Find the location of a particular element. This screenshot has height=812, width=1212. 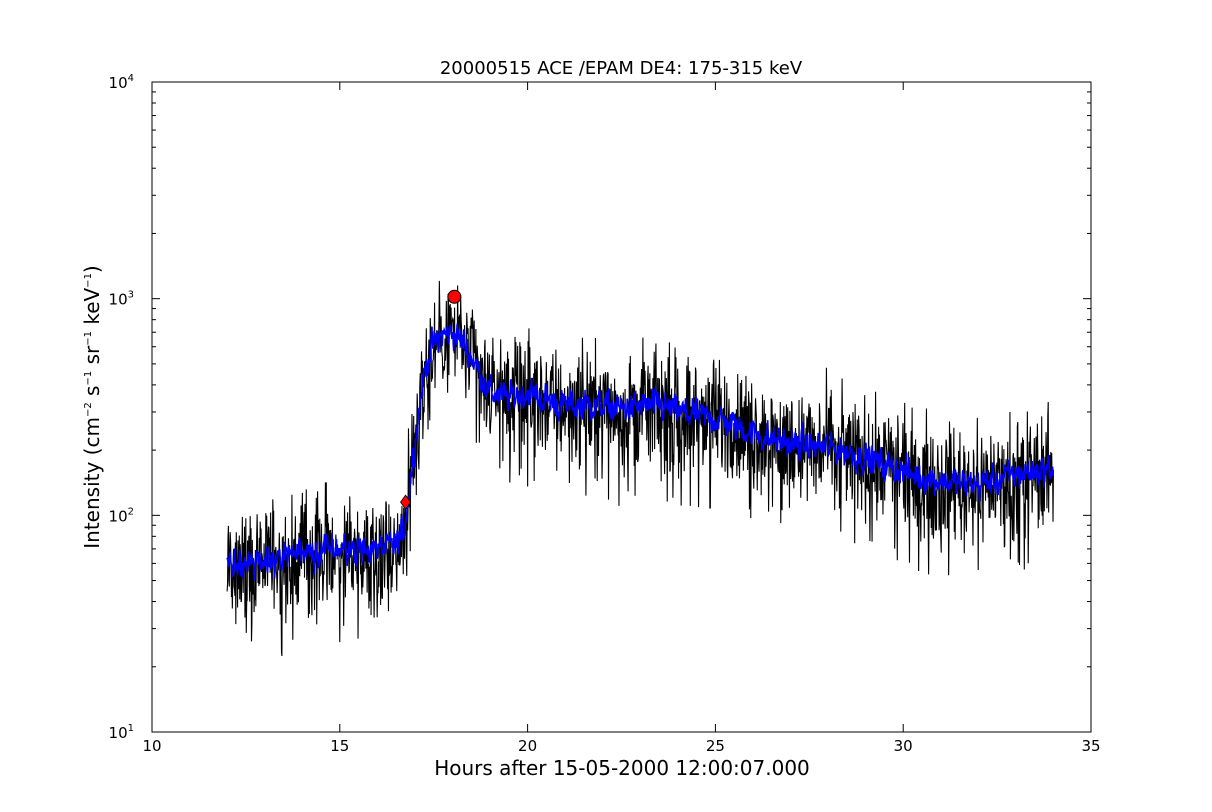

marker-layer is located at coordinates (431, 399).